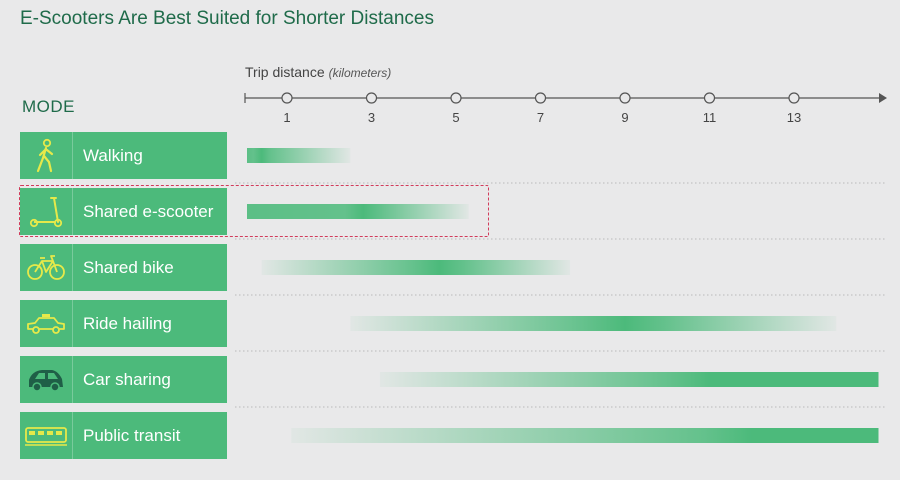  I want to click on x-tick-label: 7, so click(540, 117).